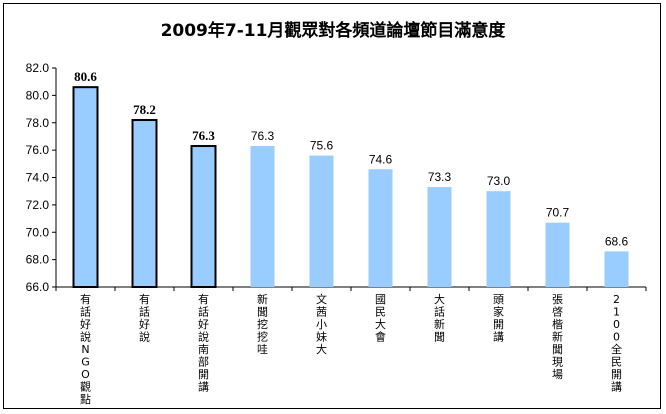 This screenshot has height=414, width=666. I want to click on y-tick-label: 66.0, so click(38, 287).